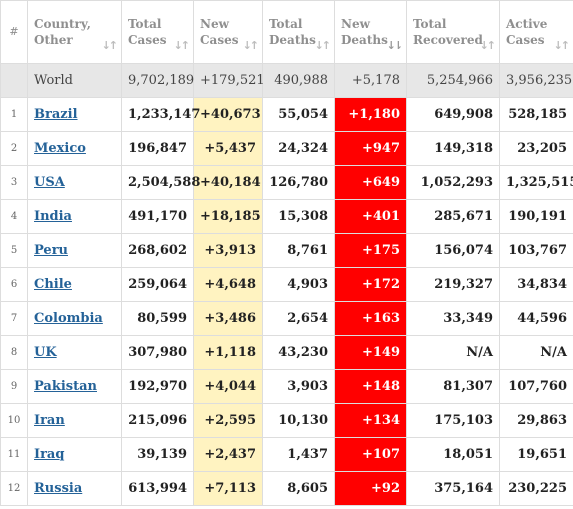 This screenshot has width=573, height=509. I want to click on active-cases-cell: 528,185, so click(536, 114).